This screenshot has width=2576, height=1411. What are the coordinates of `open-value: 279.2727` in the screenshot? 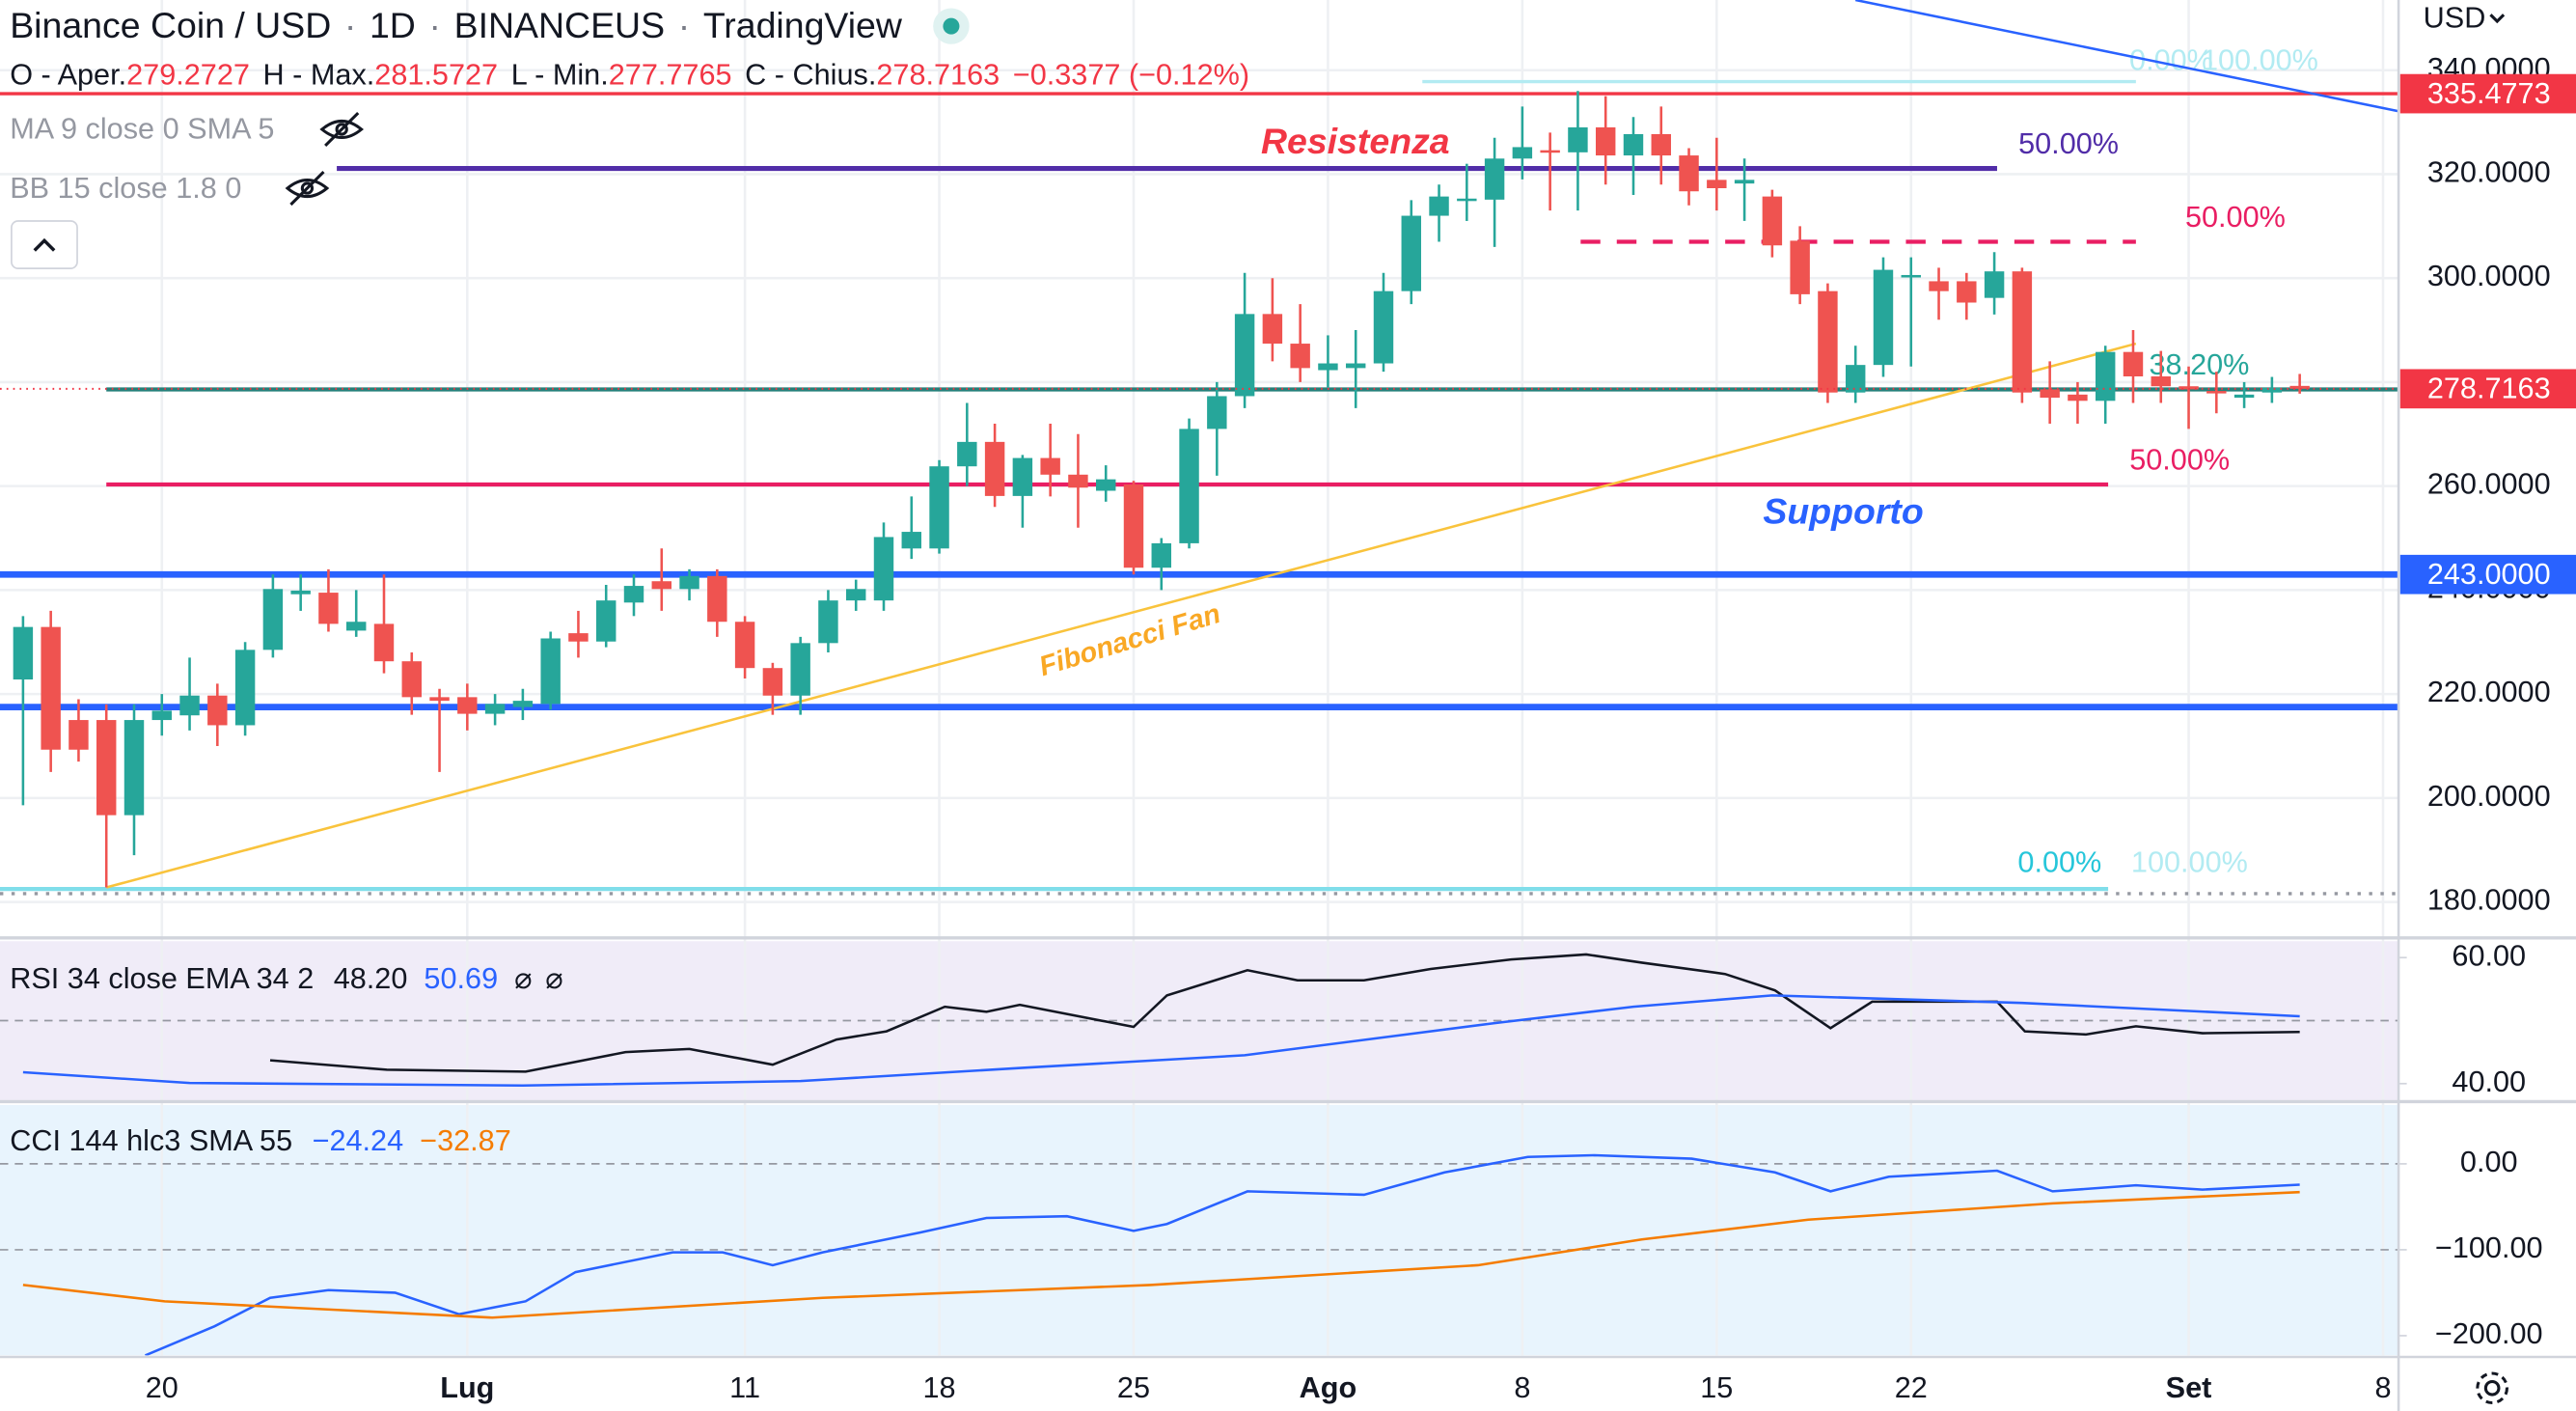 It's located at (188, 76).